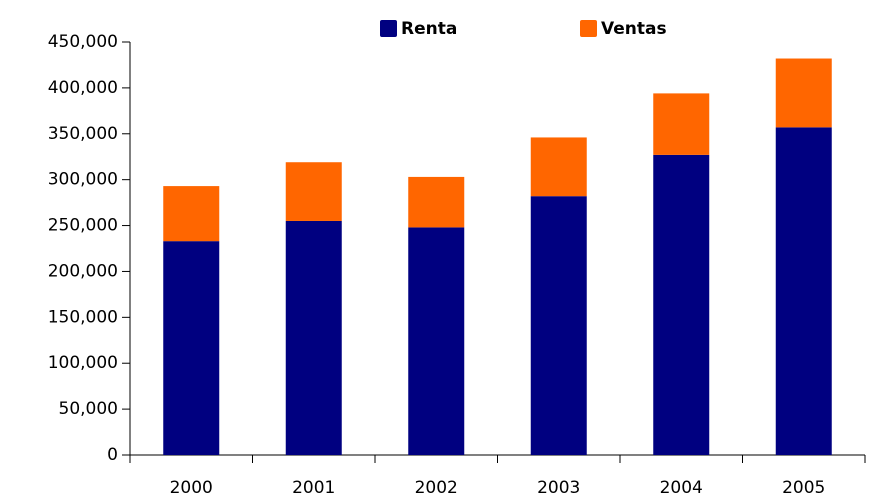  I want to click on x-tick-label: 2005, so click(803, 486).